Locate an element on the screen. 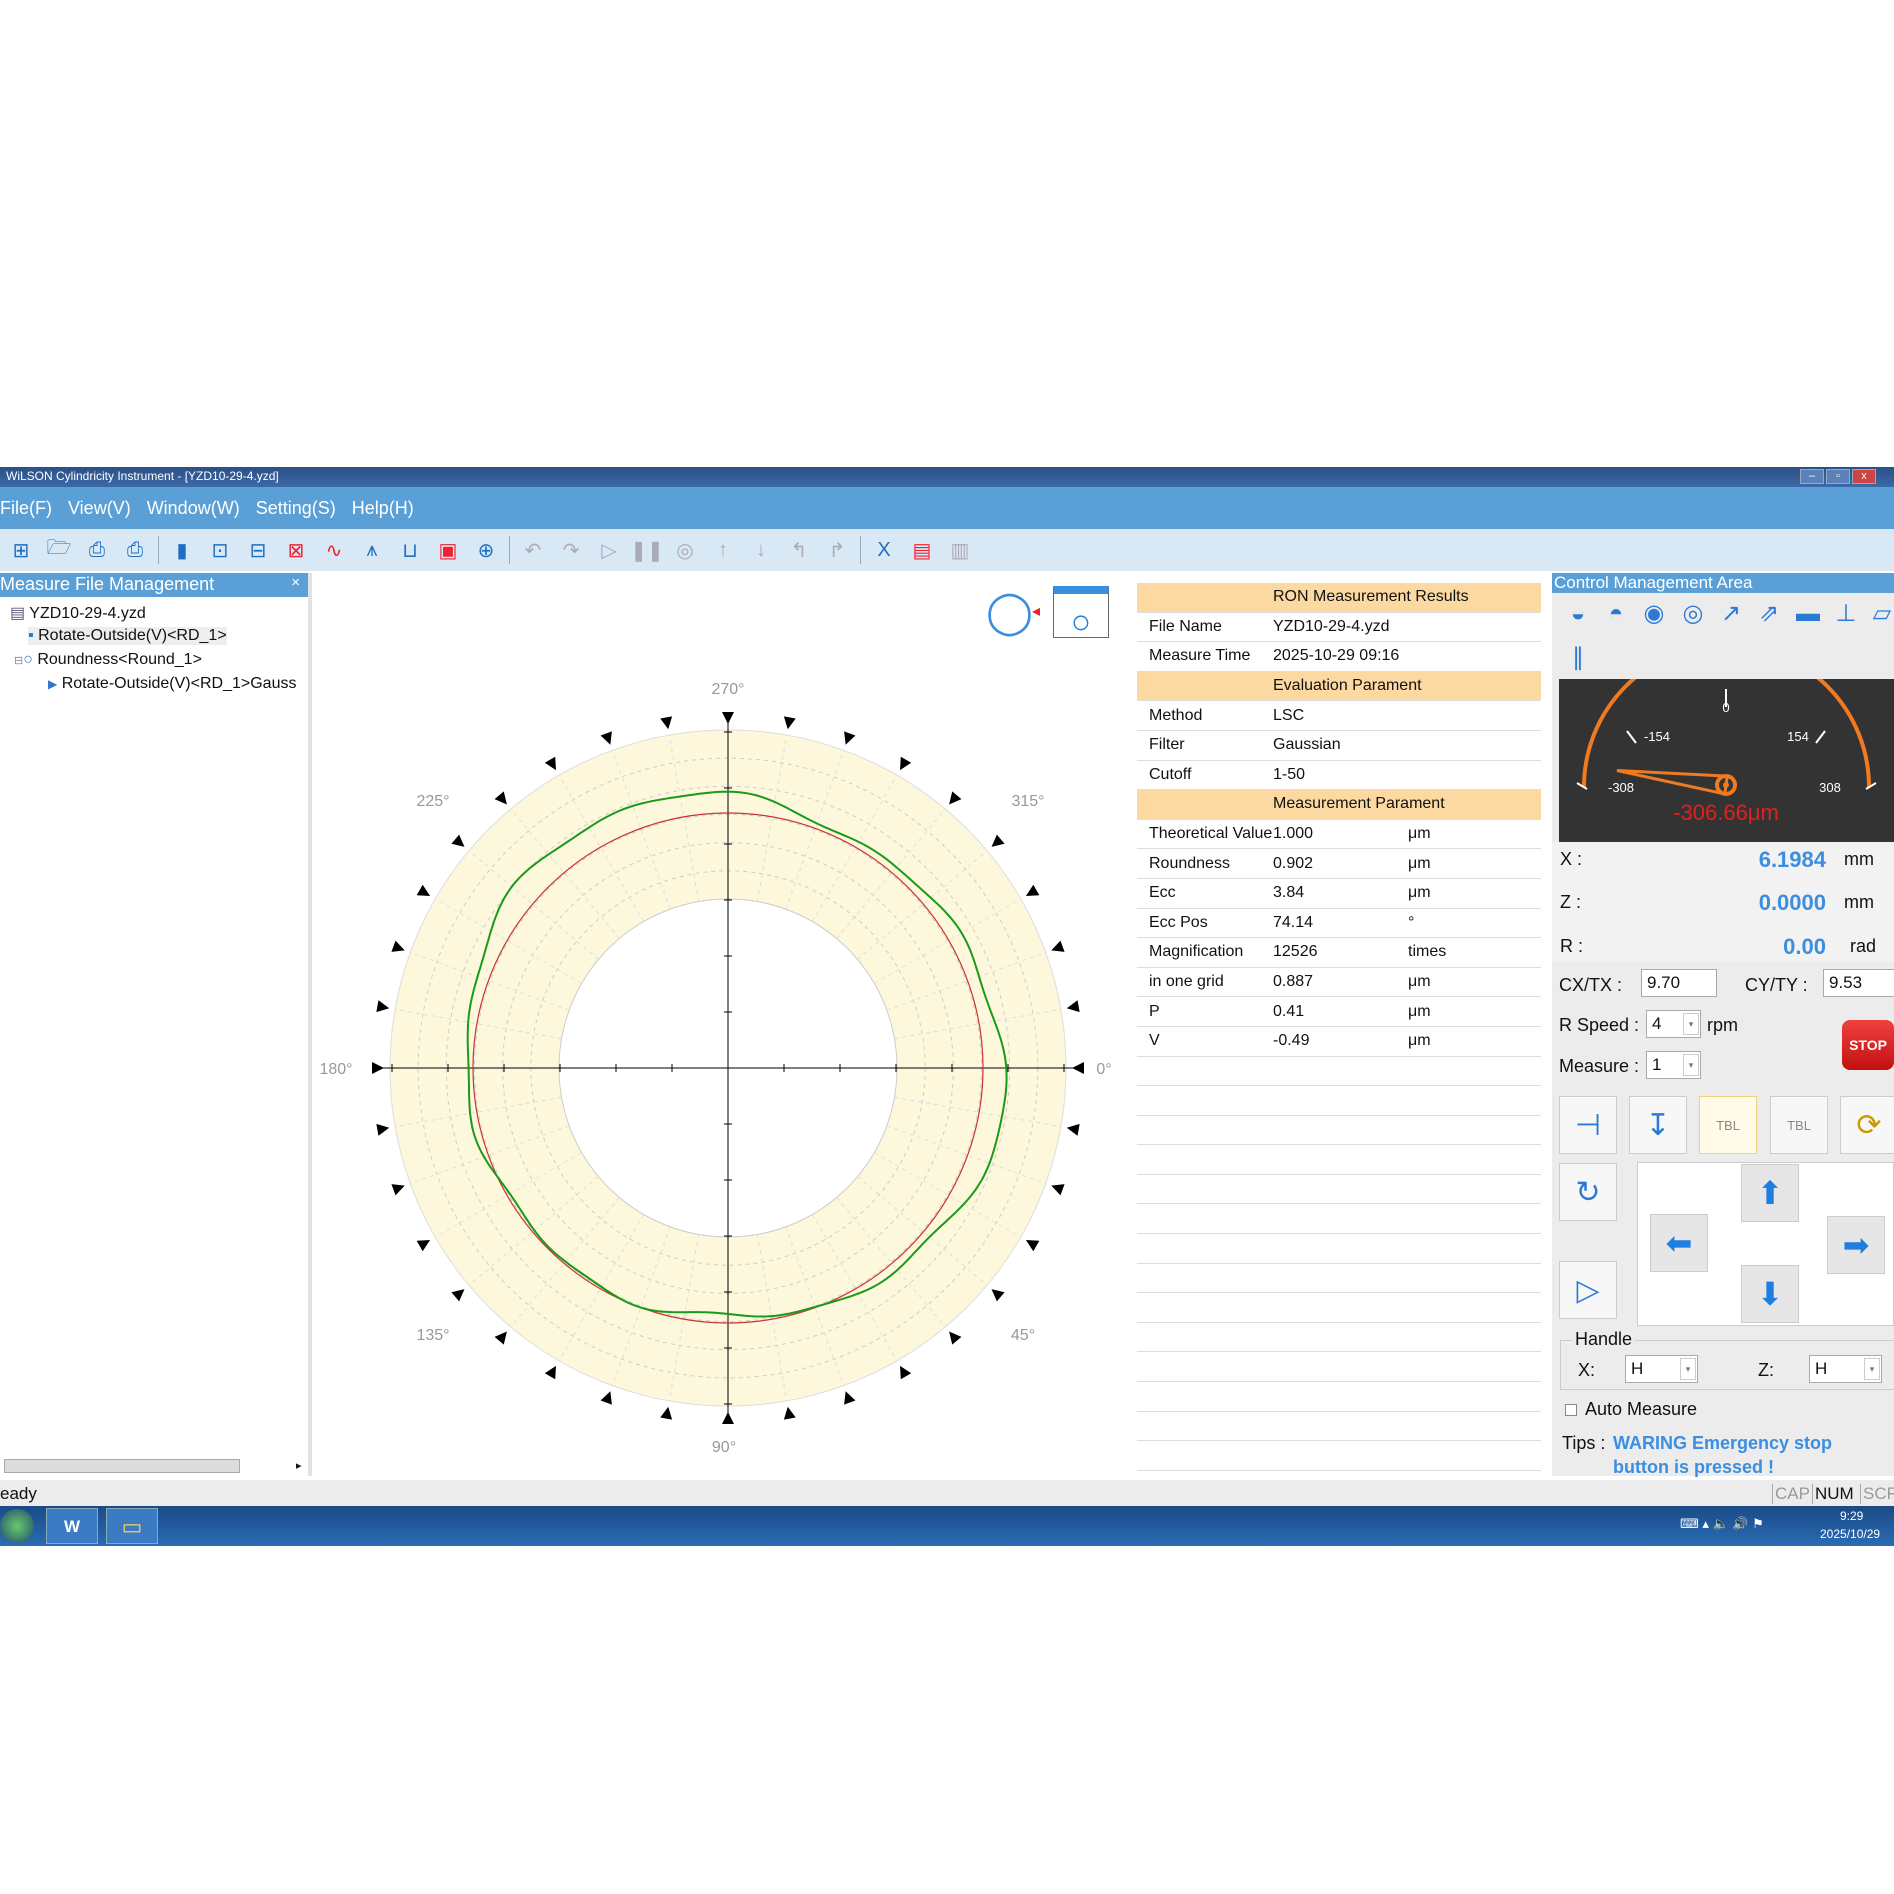 This screenshot has width=1894, height=1894. move-up-icon: ↑ is located at coordinates (723, 549).